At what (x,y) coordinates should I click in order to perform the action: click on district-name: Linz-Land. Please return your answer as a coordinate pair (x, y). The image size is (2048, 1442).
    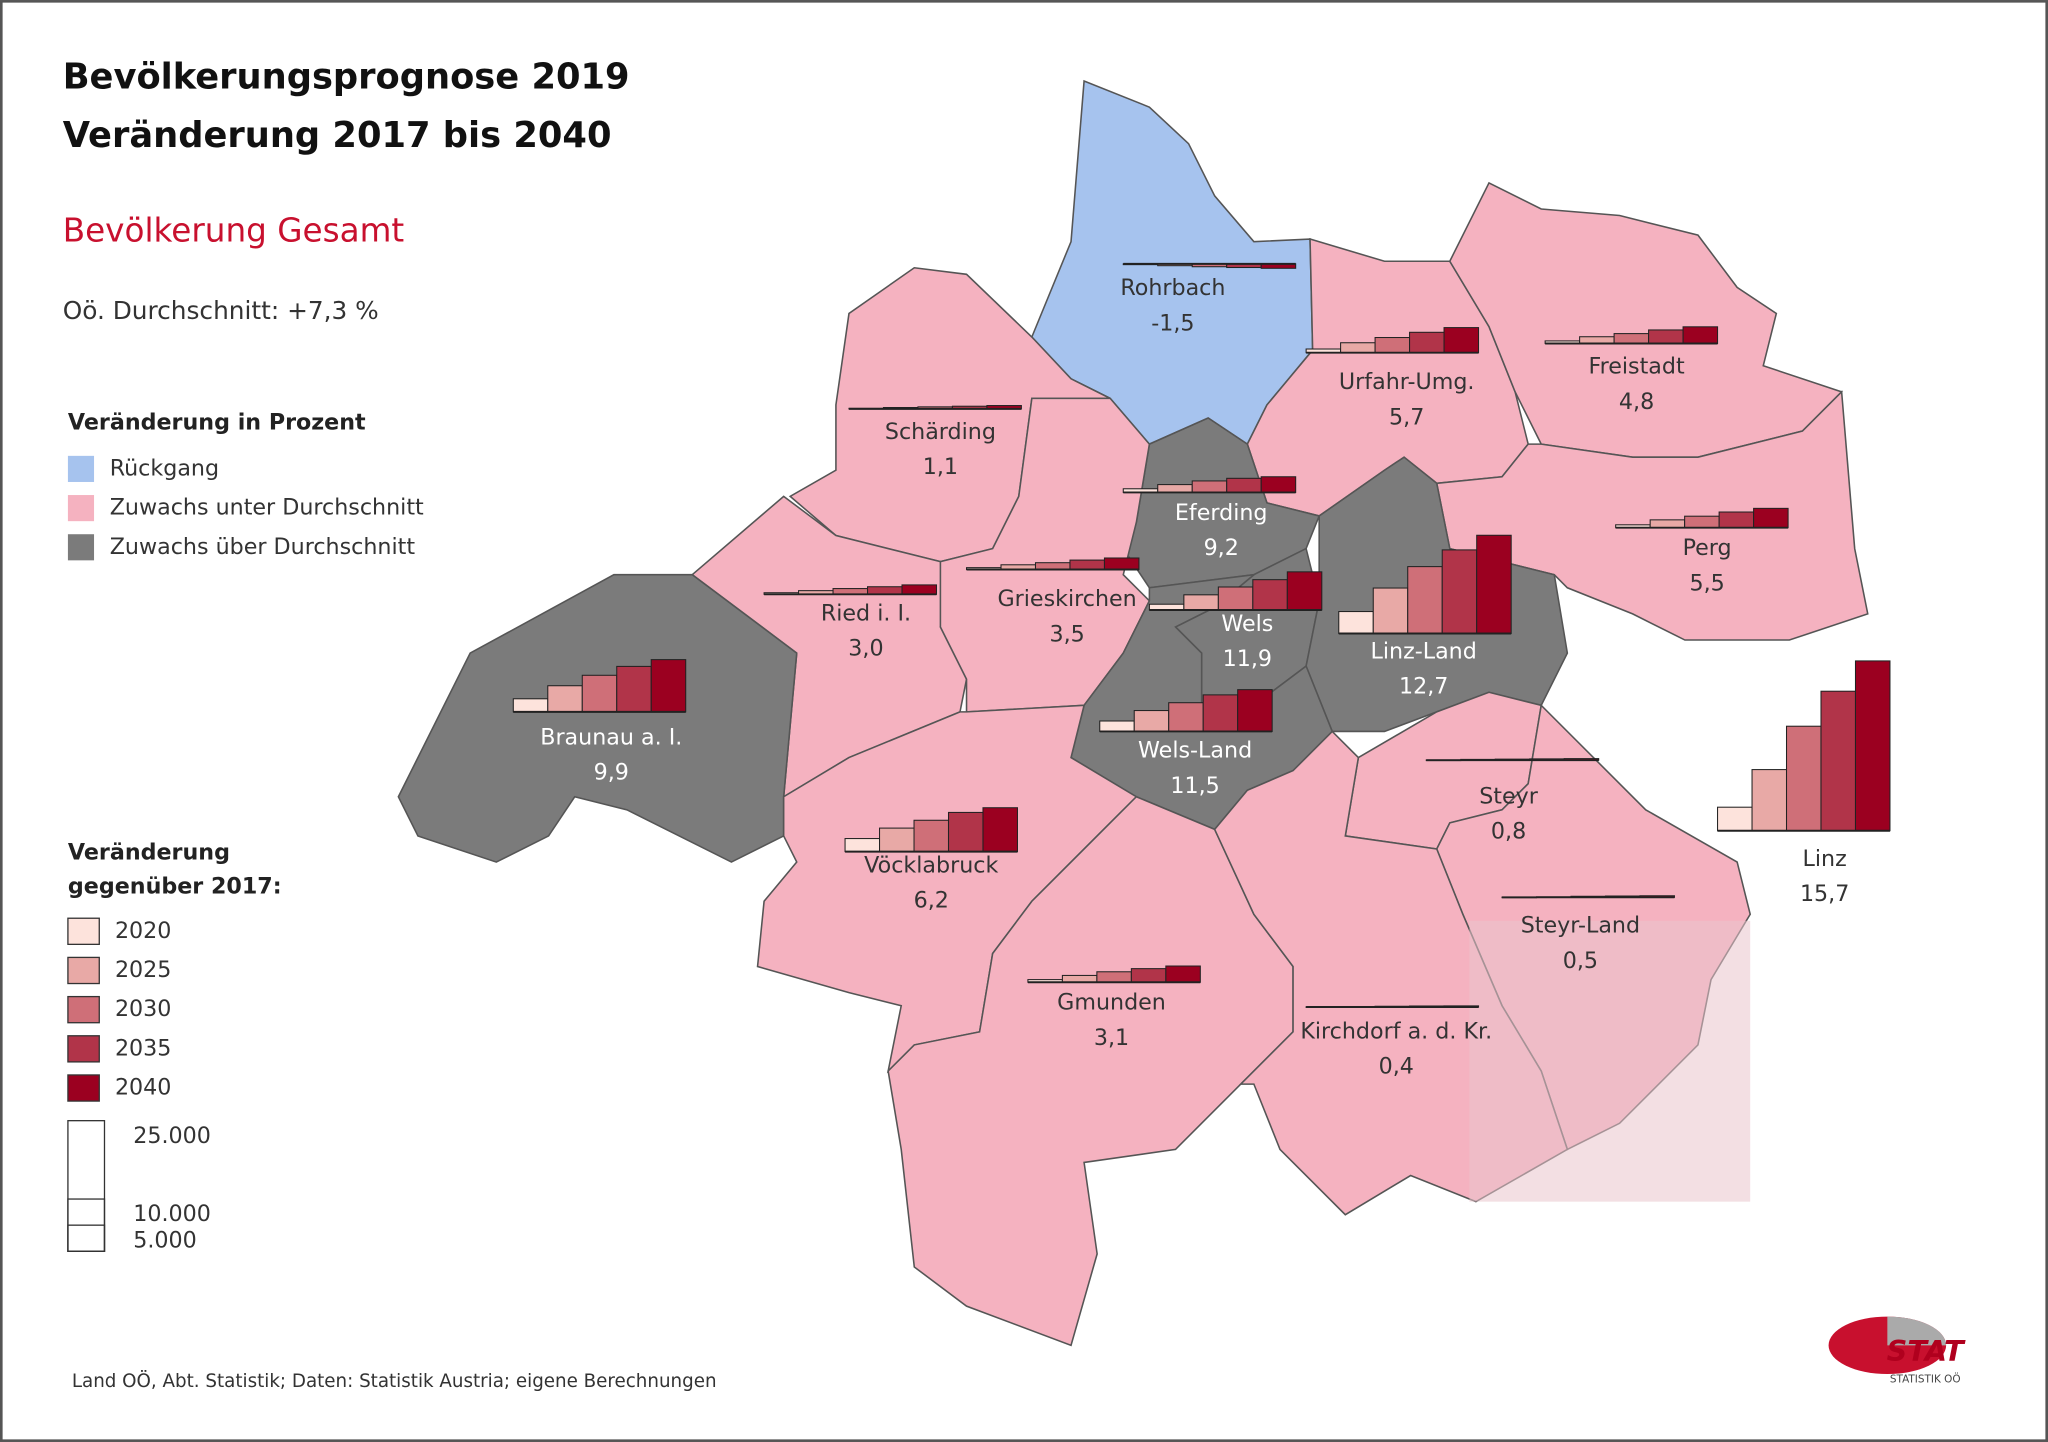
    Looking at the image, I should click on (1423, 651).